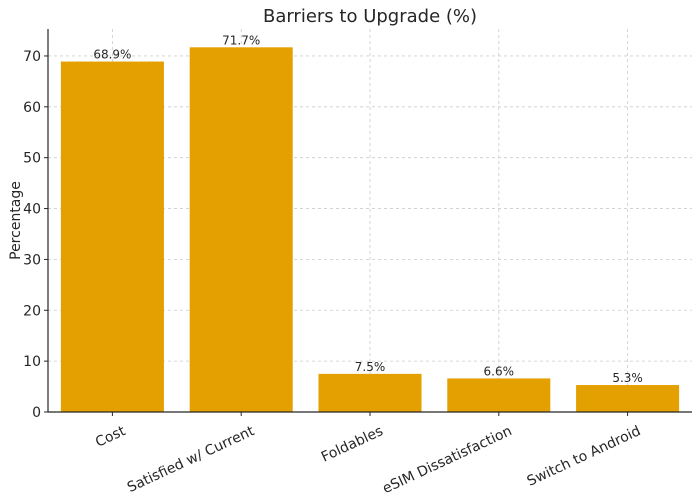  Describe the element at coordinates (241, 40) in the screenshot. I see `bar-data-label: 71.7%` at that location.